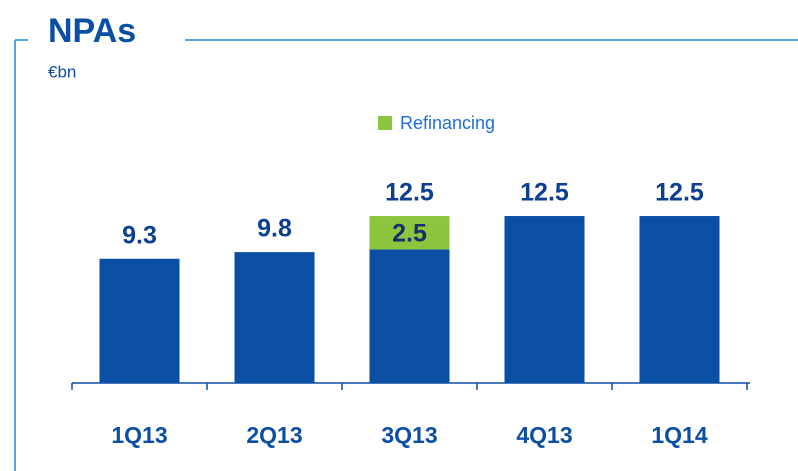 The height and width of the screenshot is (471, 798). Describe the element at coordinates (62, 71) in the screenshot. I see `unit-label: €bn` at that location.